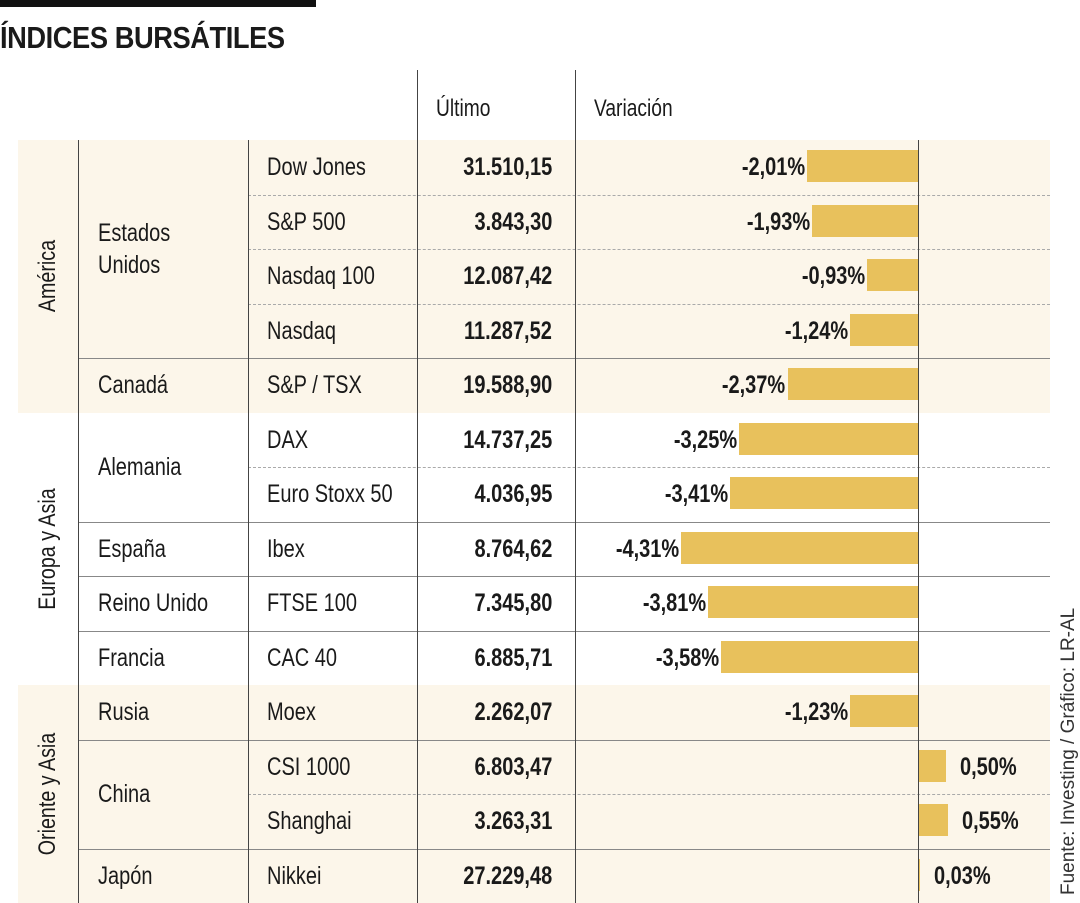 This screenshot has height=903, width=1080. Describe the element at coordinates (142, 37) in the screenshot. I see `page-title: ÍNDICES BURSÁTILES` at that location.